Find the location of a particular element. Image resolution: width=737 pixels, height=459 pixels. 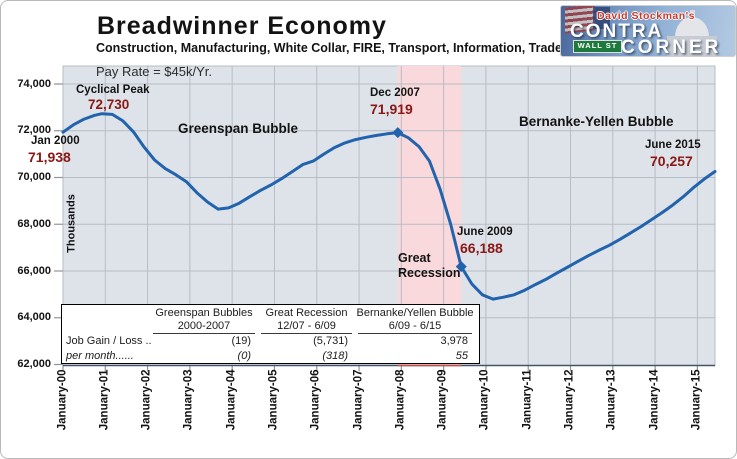

logo-word-contra: CONTRA is located at coordinates (617, 31).